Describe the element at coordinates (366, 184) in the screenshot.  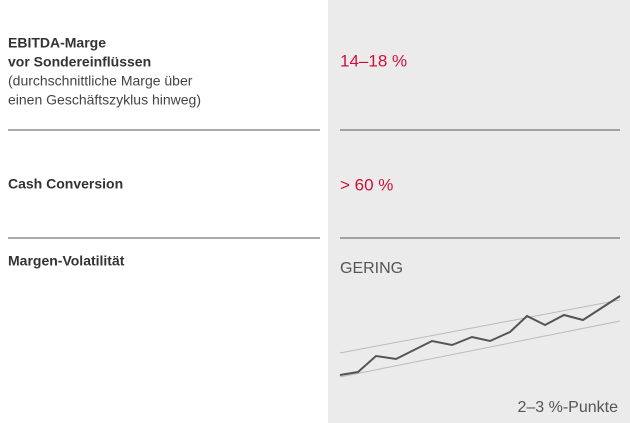
I see `row-value: > 60 %` at that location.